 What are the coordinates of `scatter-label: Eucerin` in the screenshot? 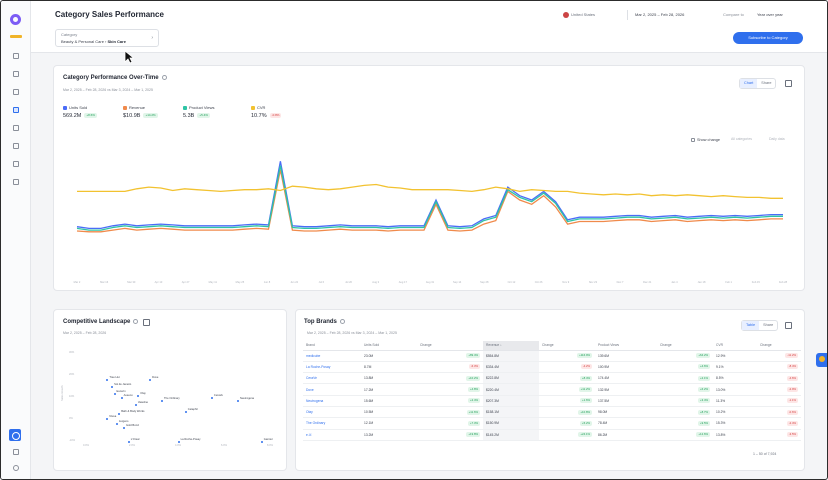 It's located at (121, 391).